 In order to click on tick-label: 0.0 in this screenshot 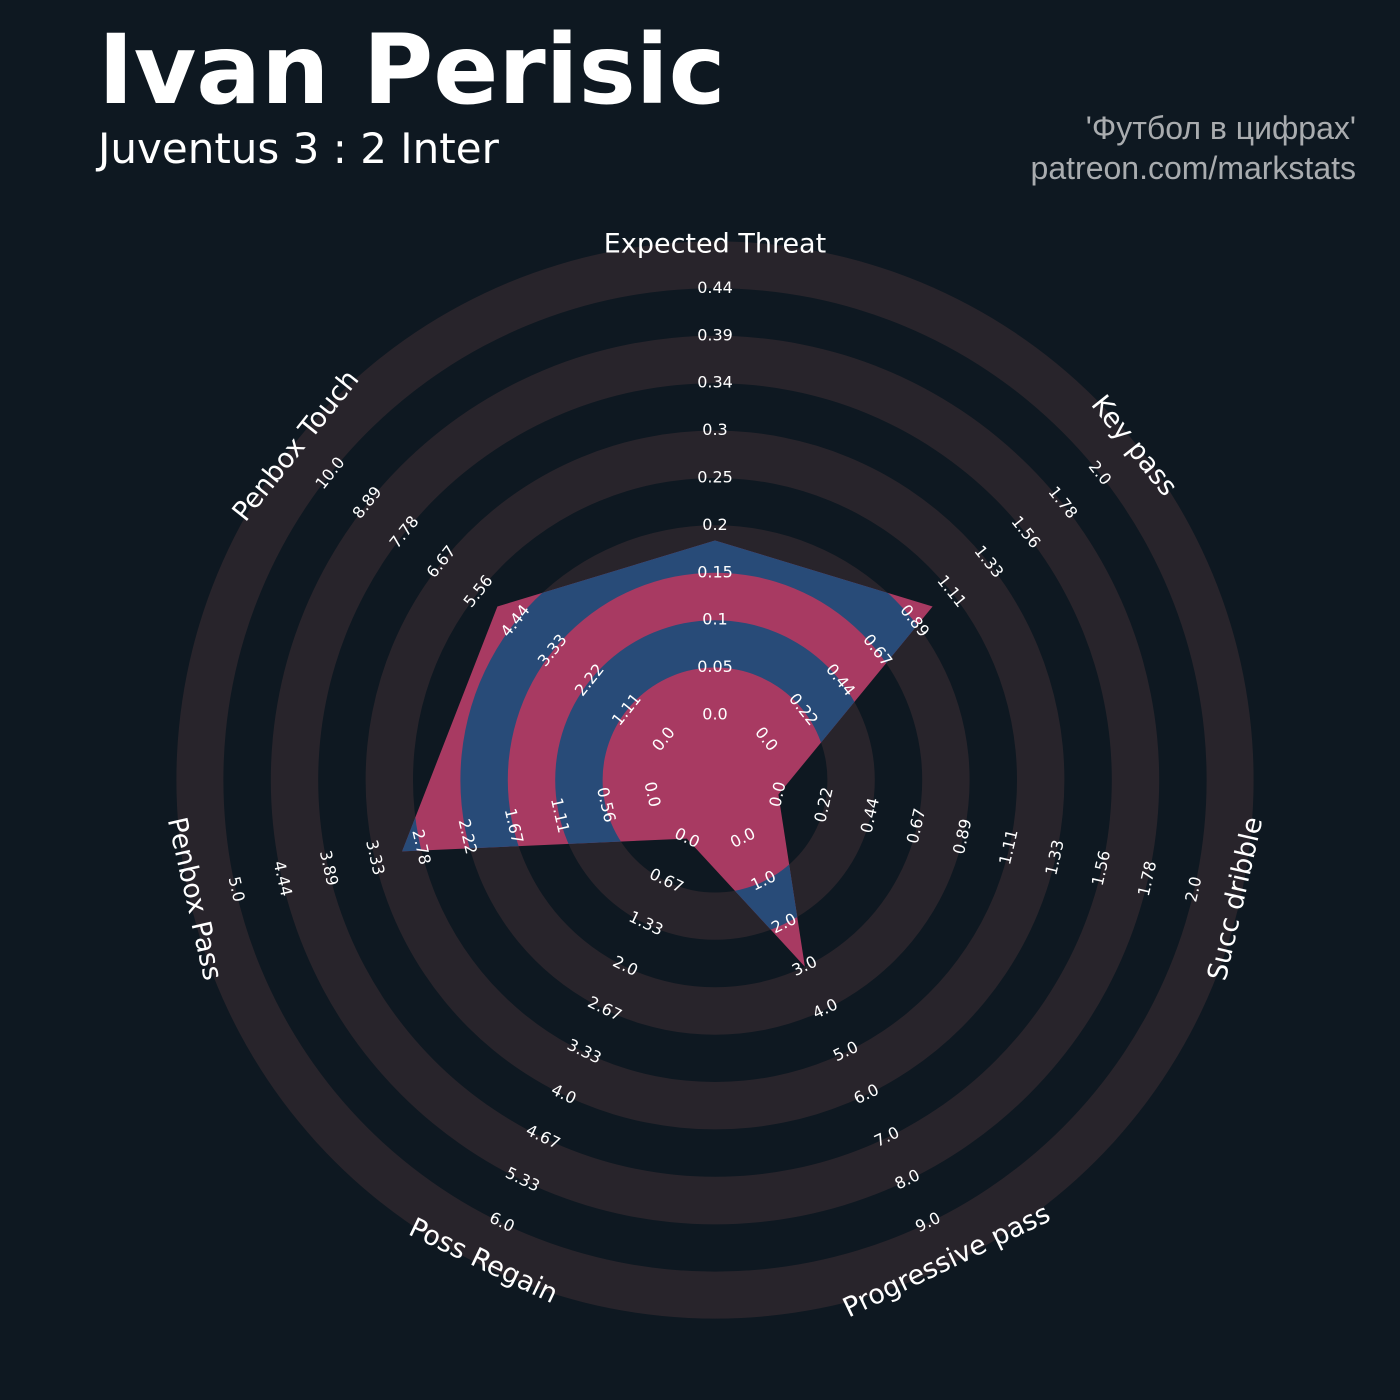, I will do `click(714, 714)`.